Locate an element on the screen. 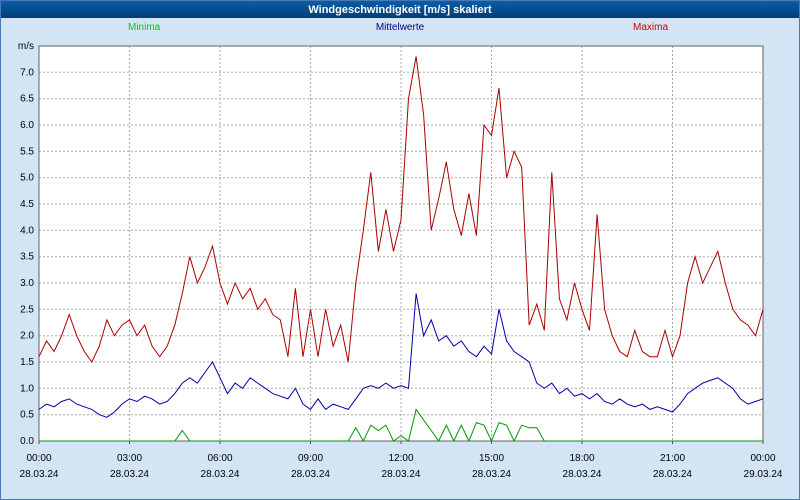 Image resolution: width=800 pixels, height=500 pixels. y-tick-label: 1.0 is located at coordinates (27, 388).